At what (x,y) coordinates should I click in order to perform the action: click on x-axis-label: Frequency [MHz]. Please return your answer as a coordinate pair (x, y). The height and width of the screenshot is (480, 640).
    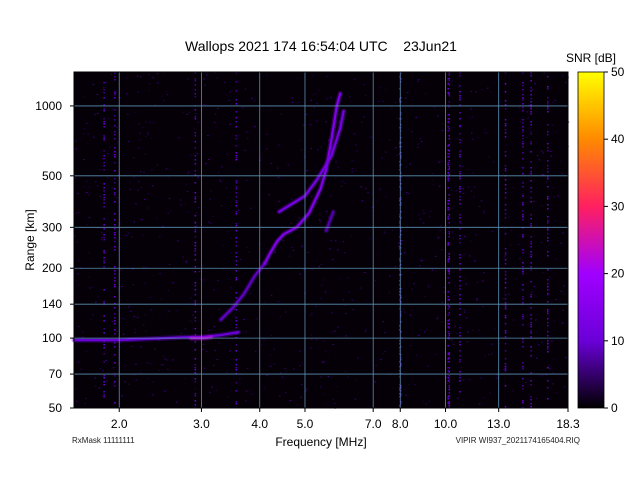
    Looking at the image, I should click on (320, 442).